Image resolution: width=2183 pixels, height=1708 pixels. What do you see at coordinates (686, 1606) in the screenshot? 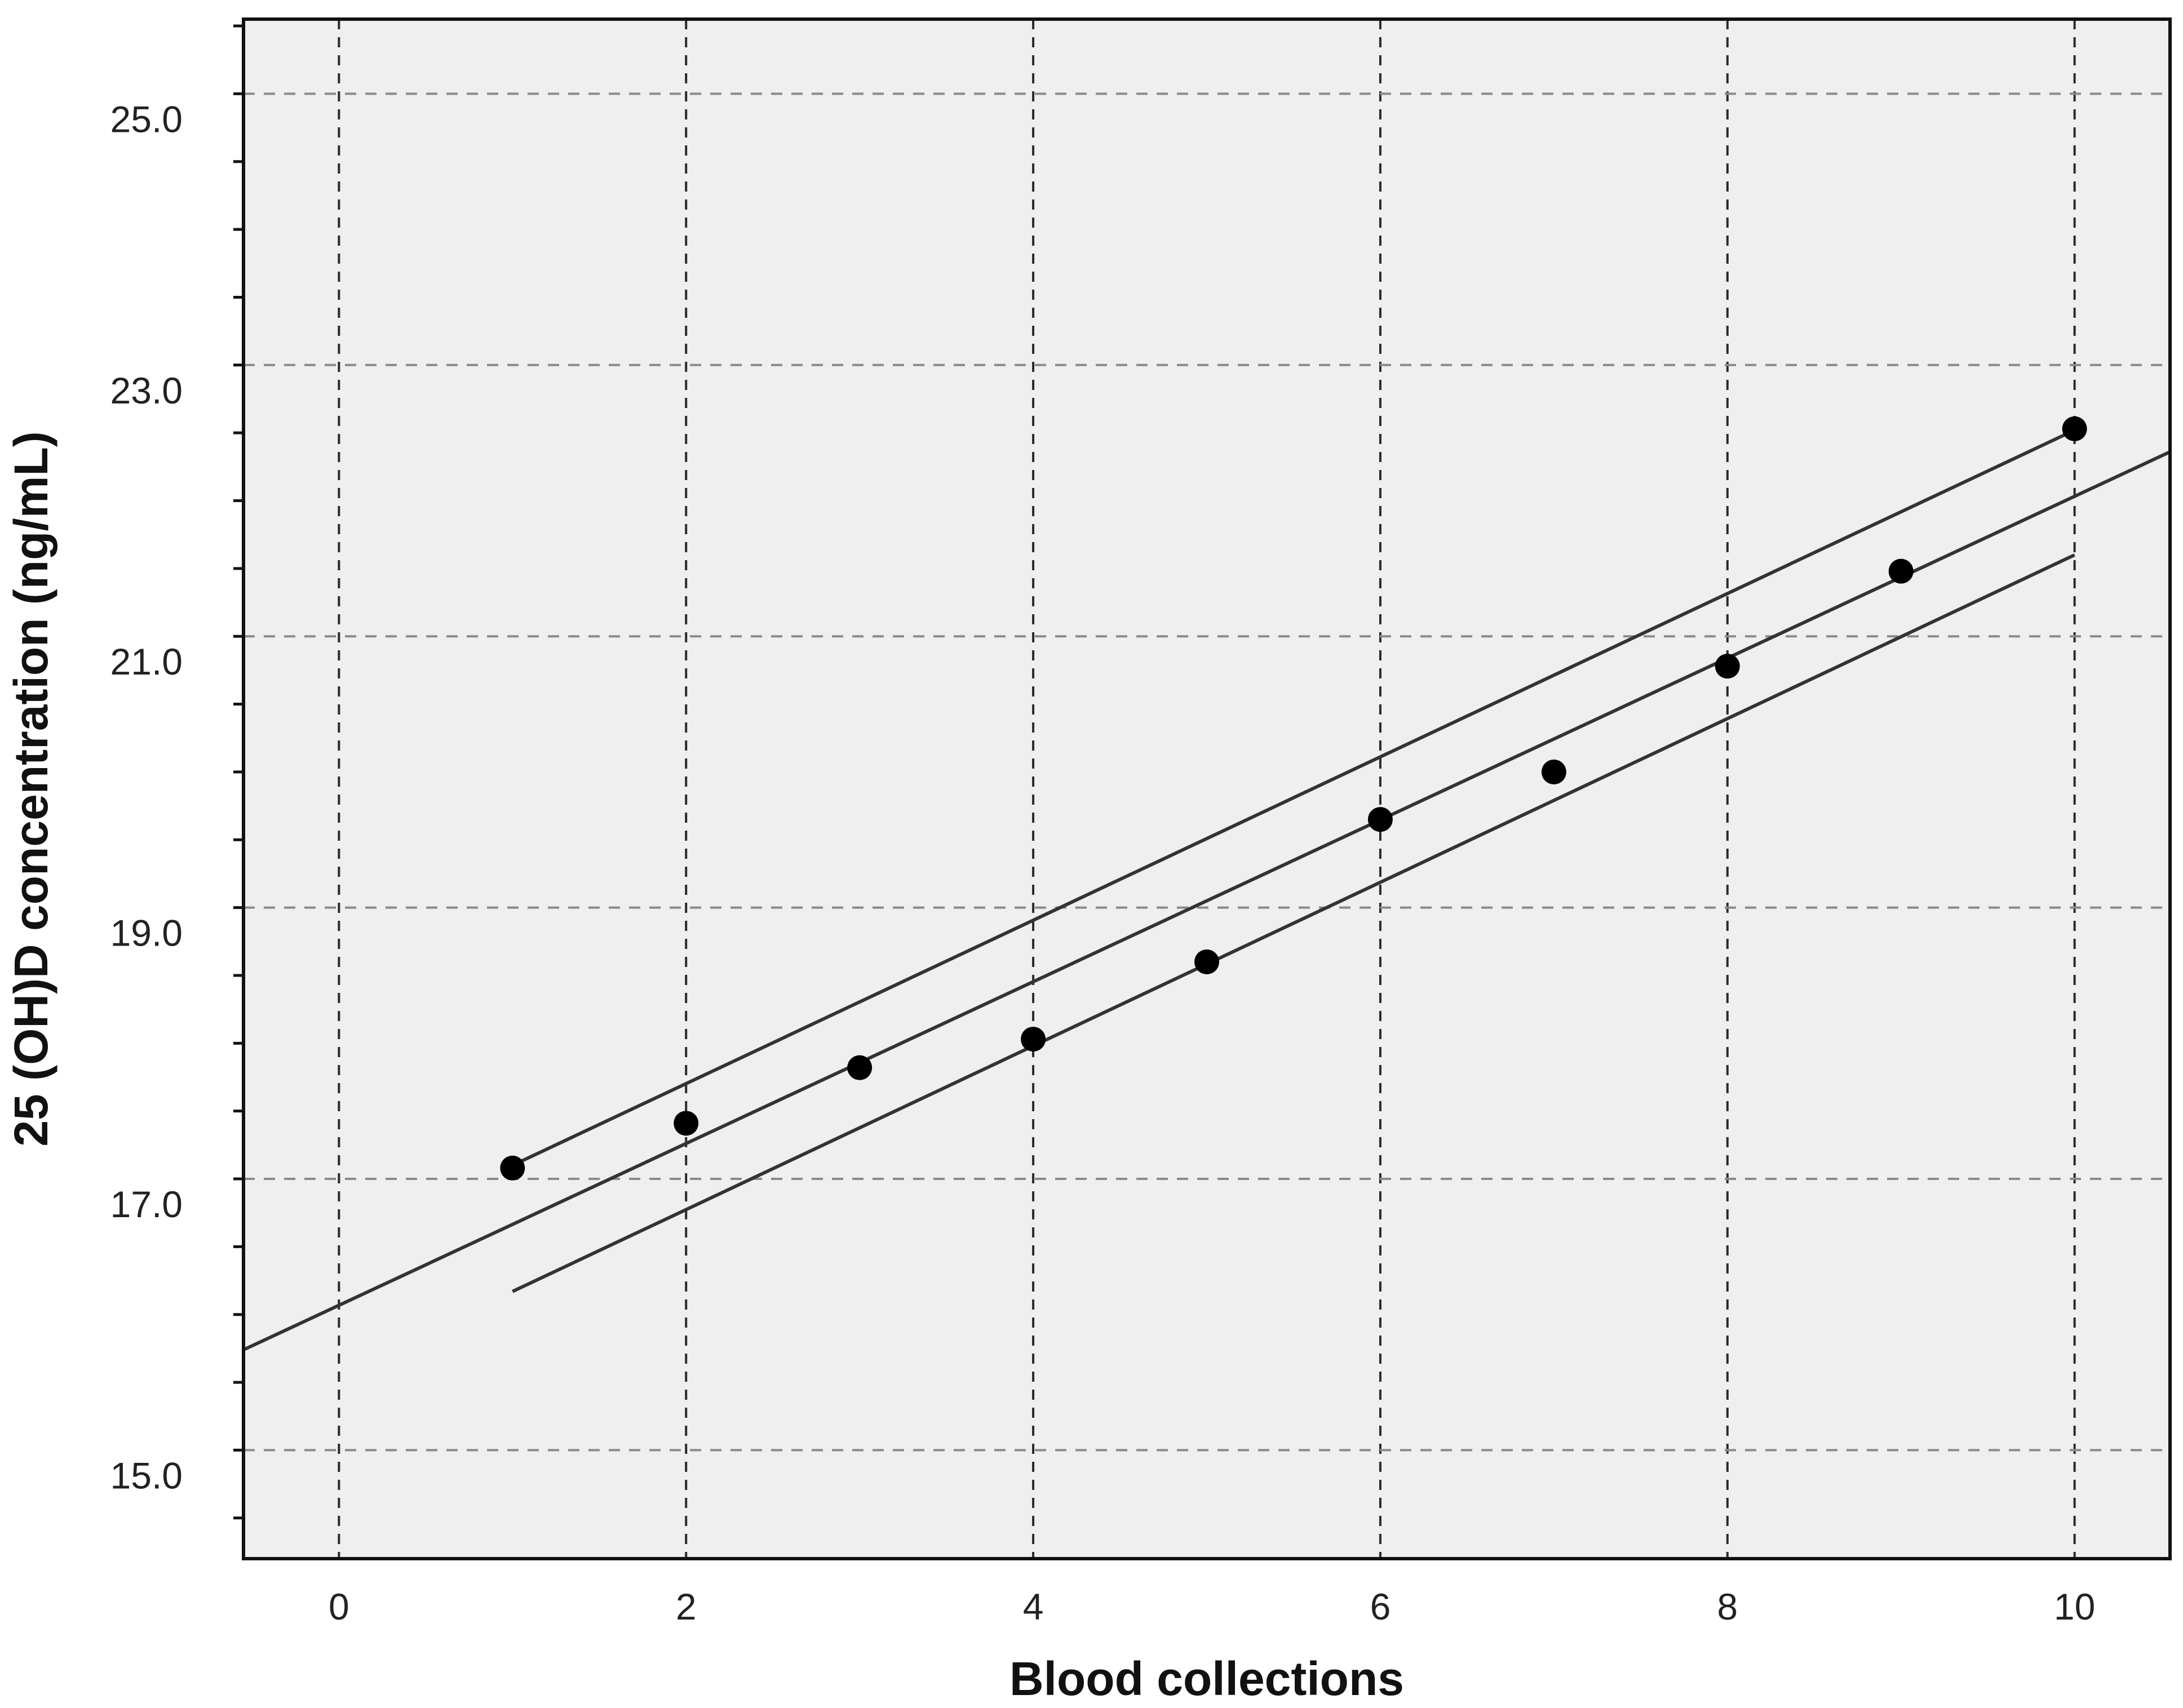
I see `x-tick-label: 2` at bounding box center [686, 1606].